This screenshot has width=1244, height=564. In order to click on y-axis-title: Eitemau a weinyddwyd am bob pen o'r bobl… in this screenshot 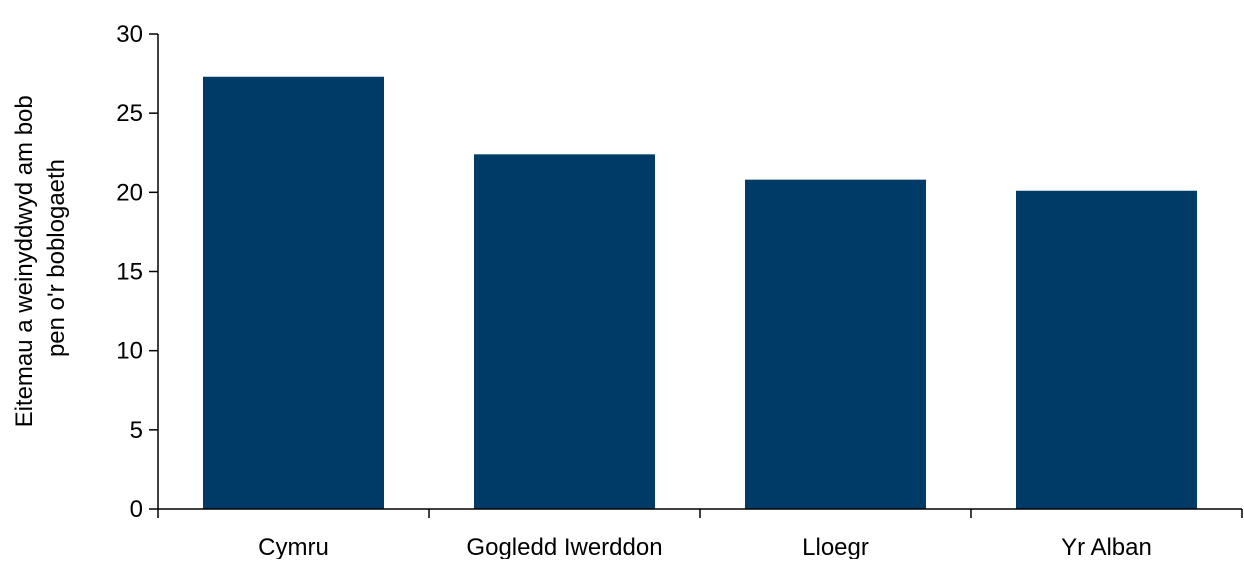, I will do `click(40, 258)`.